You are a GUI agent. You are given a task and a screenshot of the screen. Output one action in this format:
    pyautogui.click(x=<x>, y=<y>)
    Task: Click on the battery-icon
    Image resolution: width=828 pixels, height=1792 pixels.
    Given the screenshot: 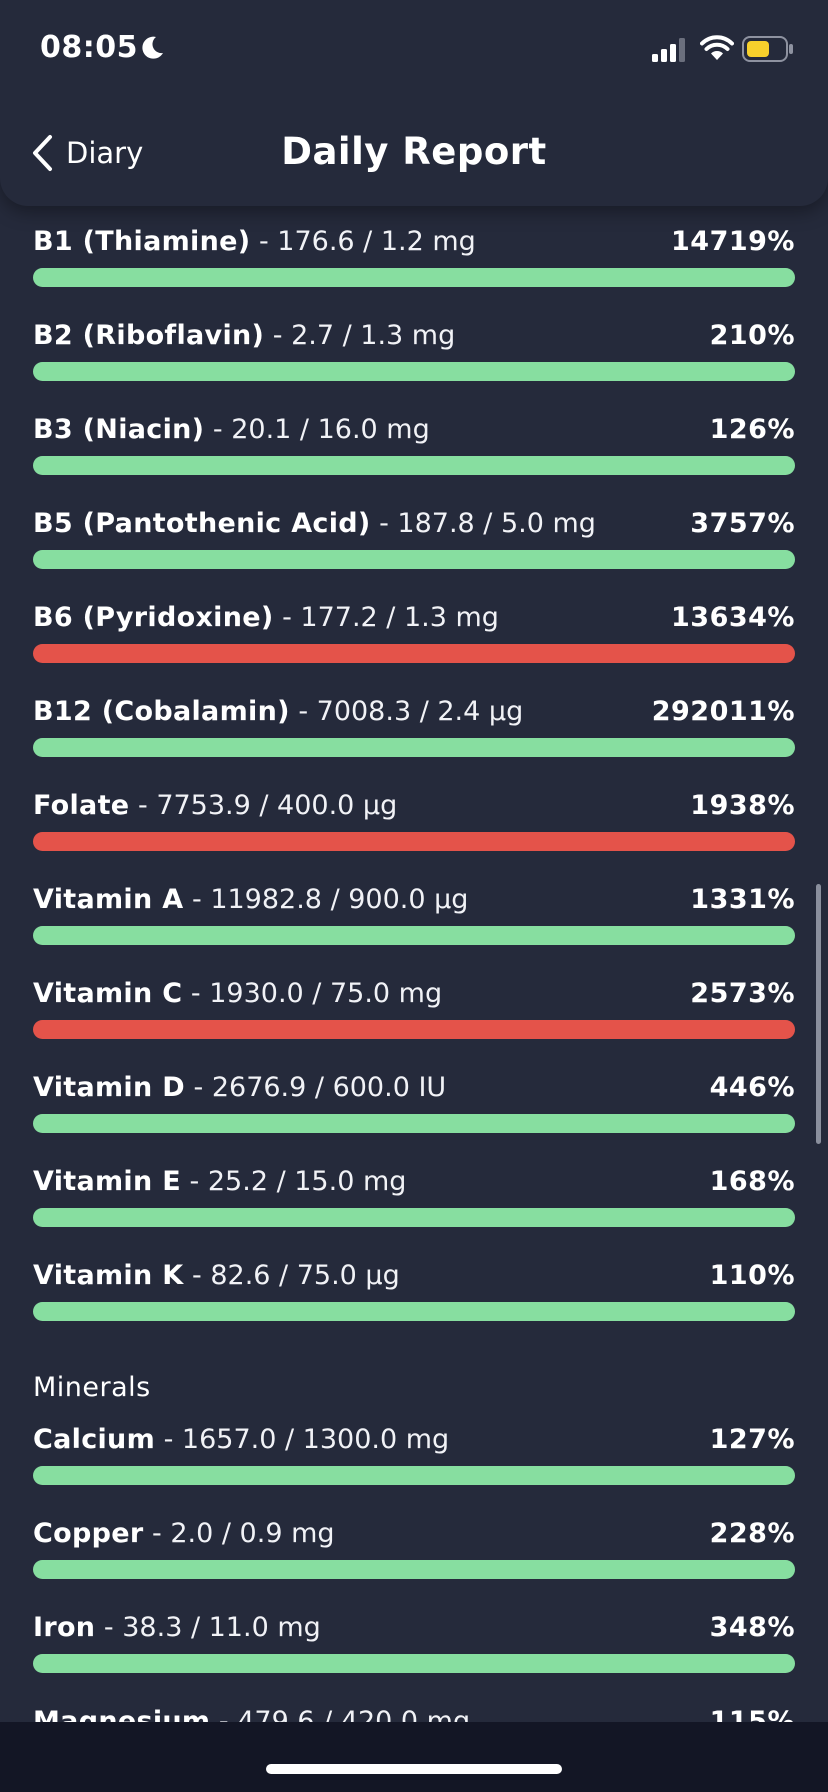 What is the action you would take?
    pyautogui.click(x=767, y=49)
    